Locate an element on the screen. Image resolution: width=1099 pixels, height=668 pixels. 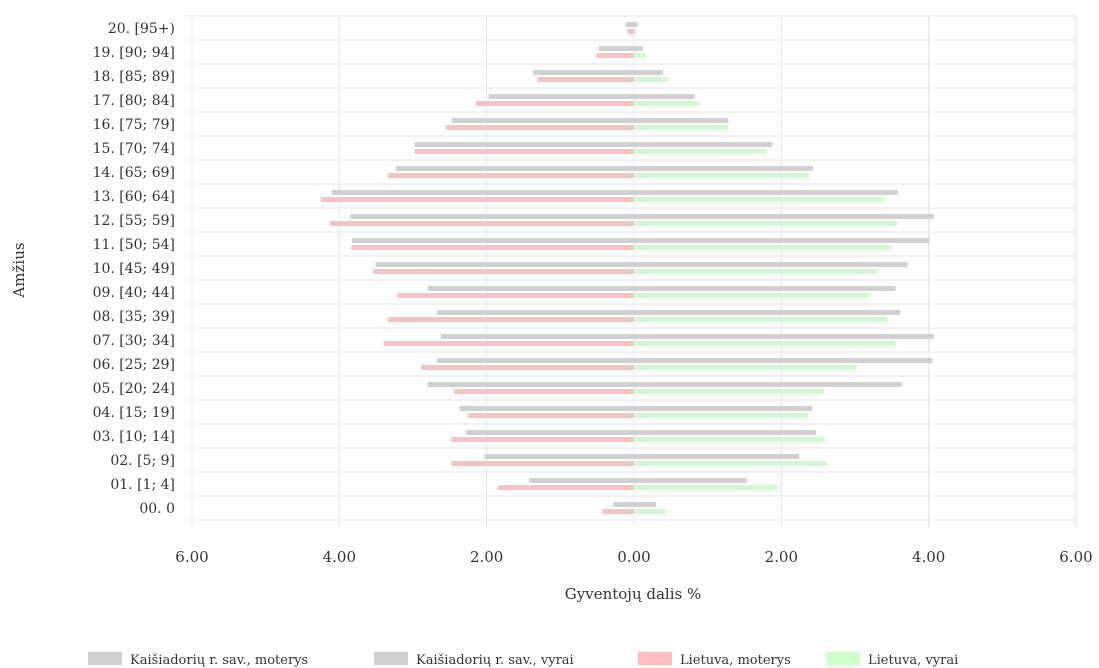
legend-label: Kaišiadorių r. sav., moterys is located at coordinates (219, 660).